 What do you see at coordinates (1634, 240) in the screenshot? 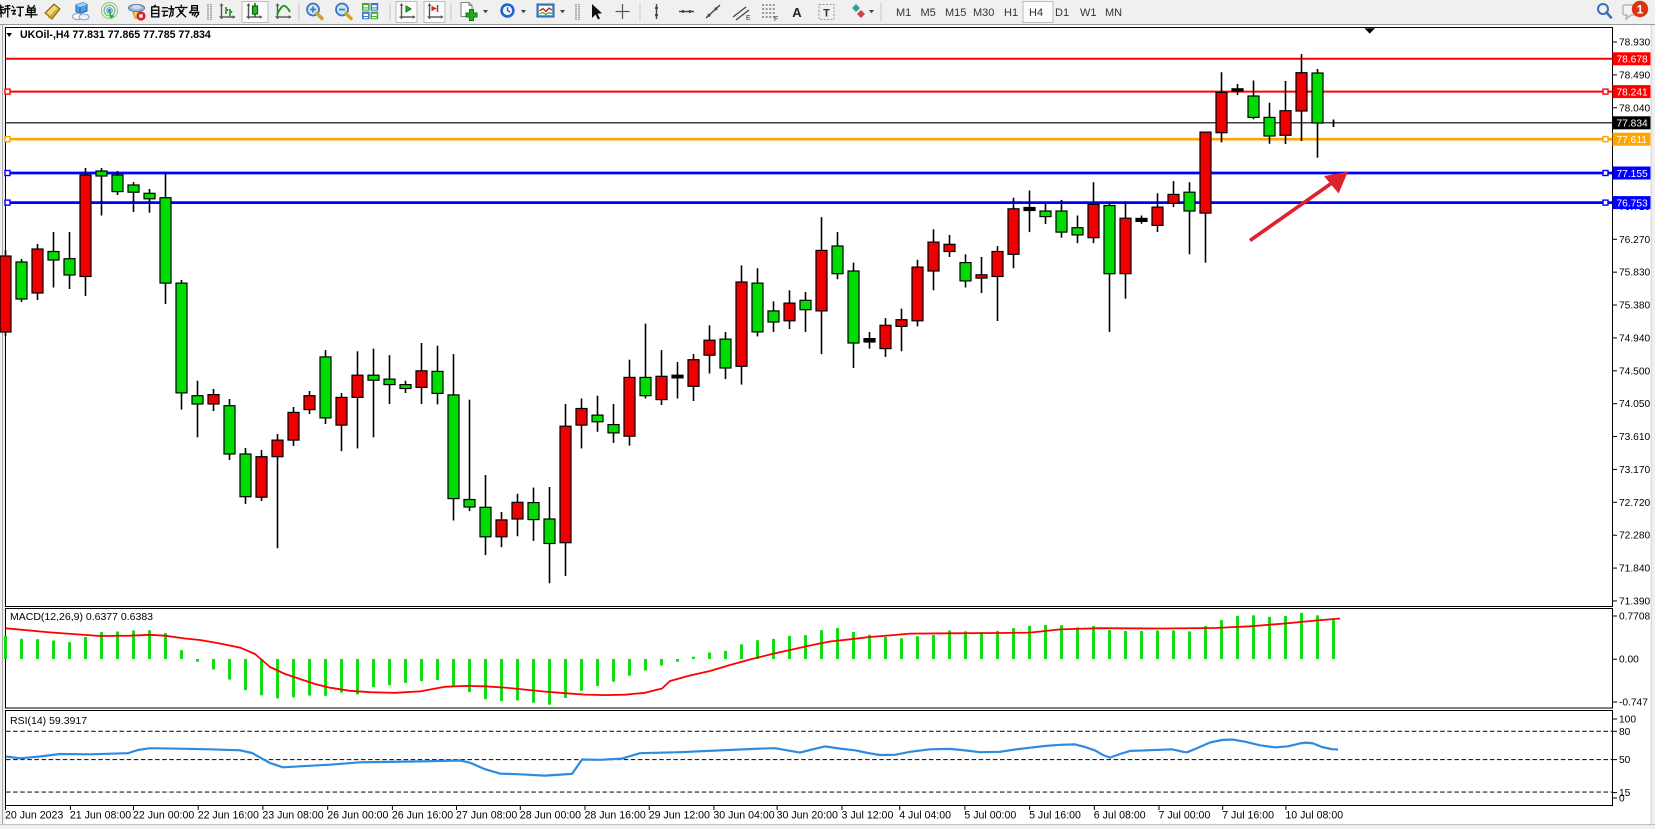
I see `svg-text: 76.270` at bounding box center [1634, 240].